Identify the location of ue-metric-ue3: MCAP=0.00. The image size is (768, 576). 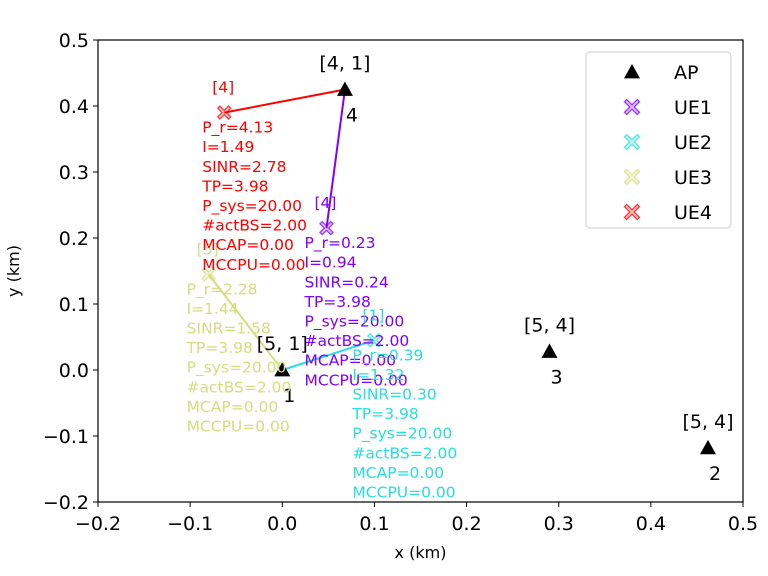
(233, 407).